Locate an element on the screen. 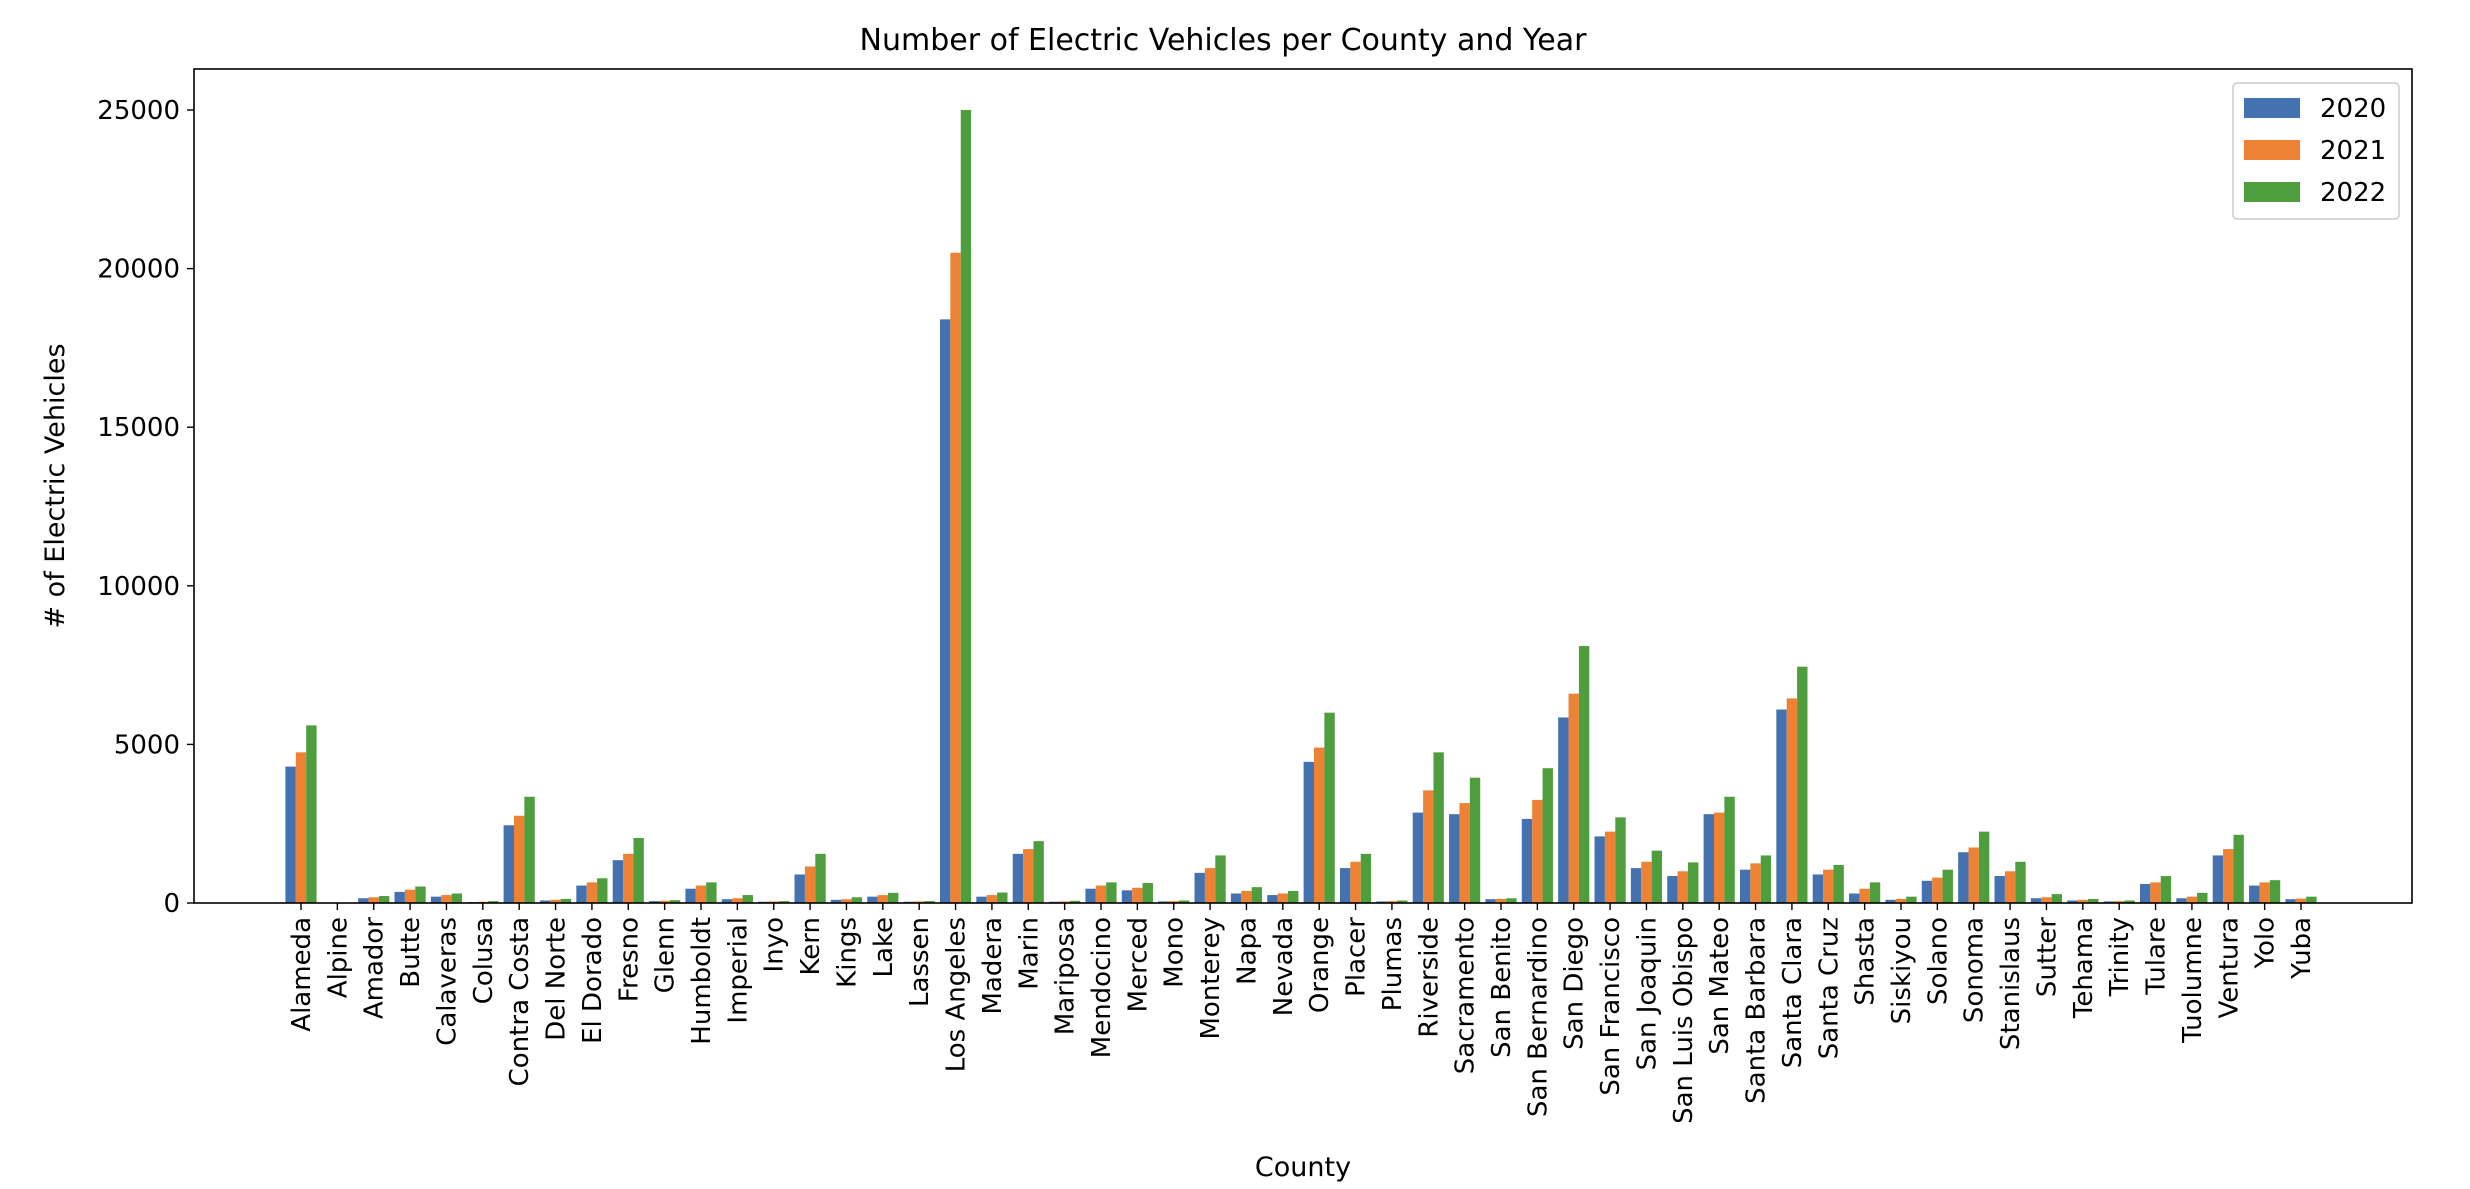 The image size is (2470, 1189). x-tick-label: Kern is located at coordinates (811, 946).